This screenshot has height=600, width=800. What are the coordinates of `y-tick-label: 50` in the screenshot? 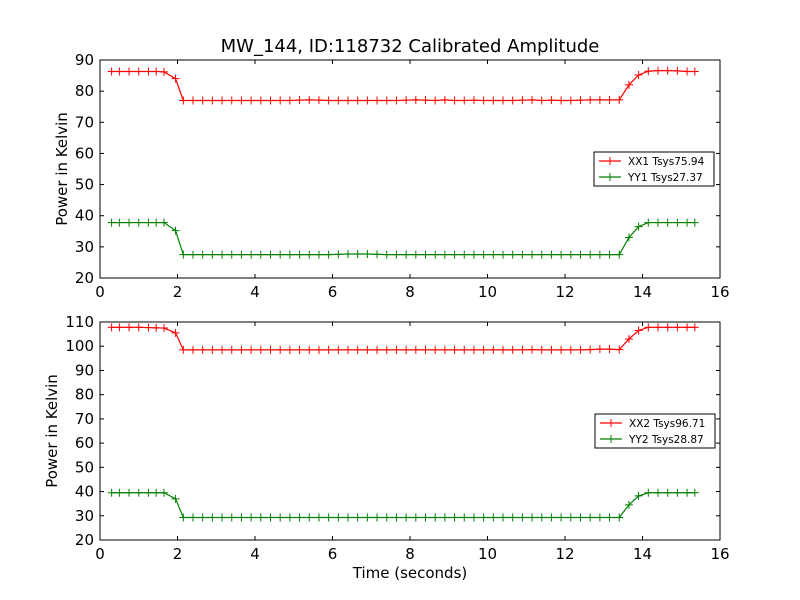 It's located at (84, 467).